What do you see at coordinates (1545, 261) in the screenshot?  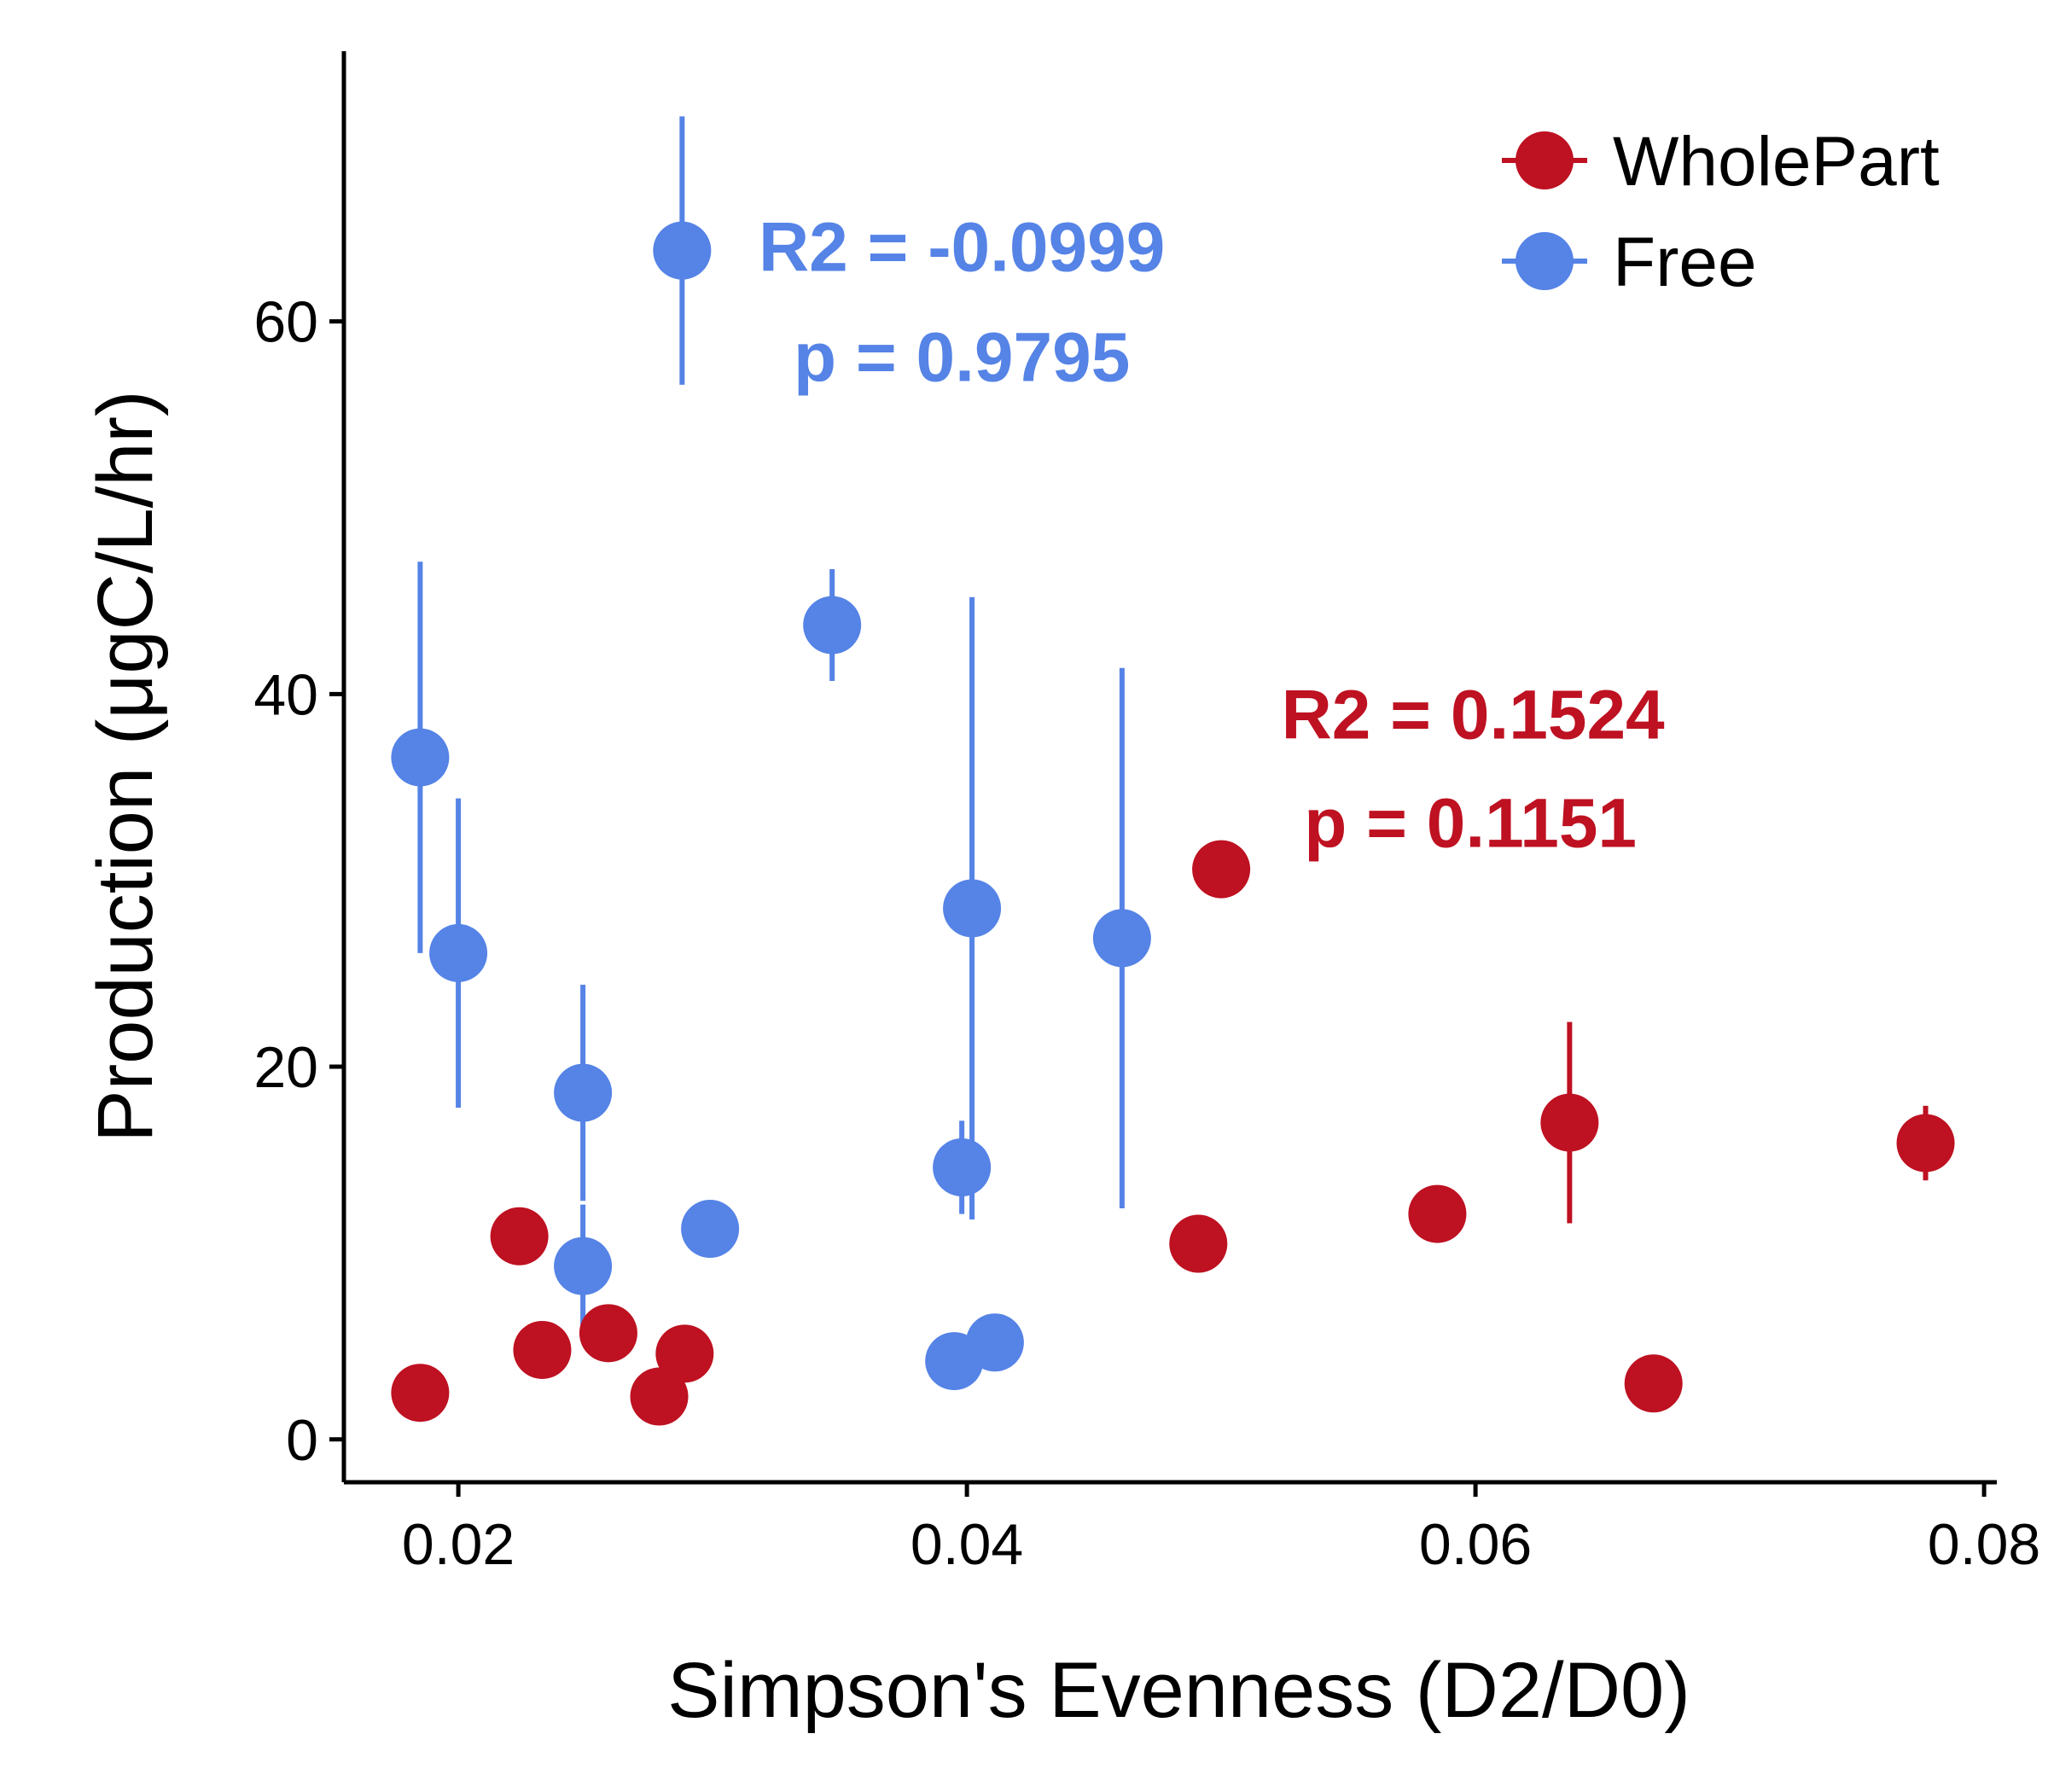 I see `legend-key-free` at bounding box center [1545, 261].